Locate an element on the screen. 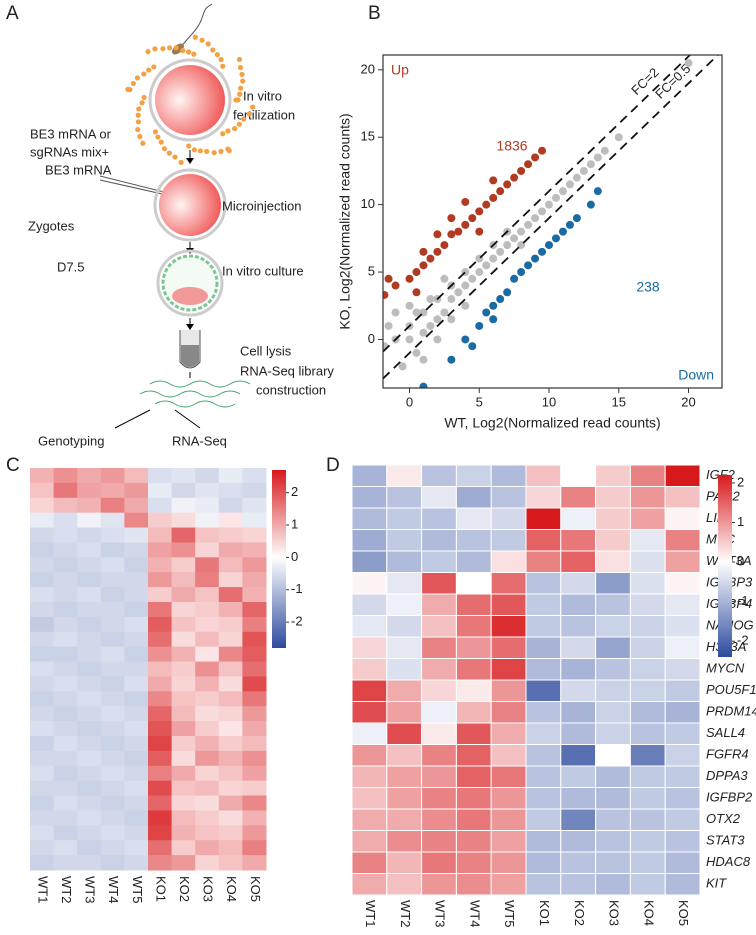  rna is located at coordinates (200, 384).